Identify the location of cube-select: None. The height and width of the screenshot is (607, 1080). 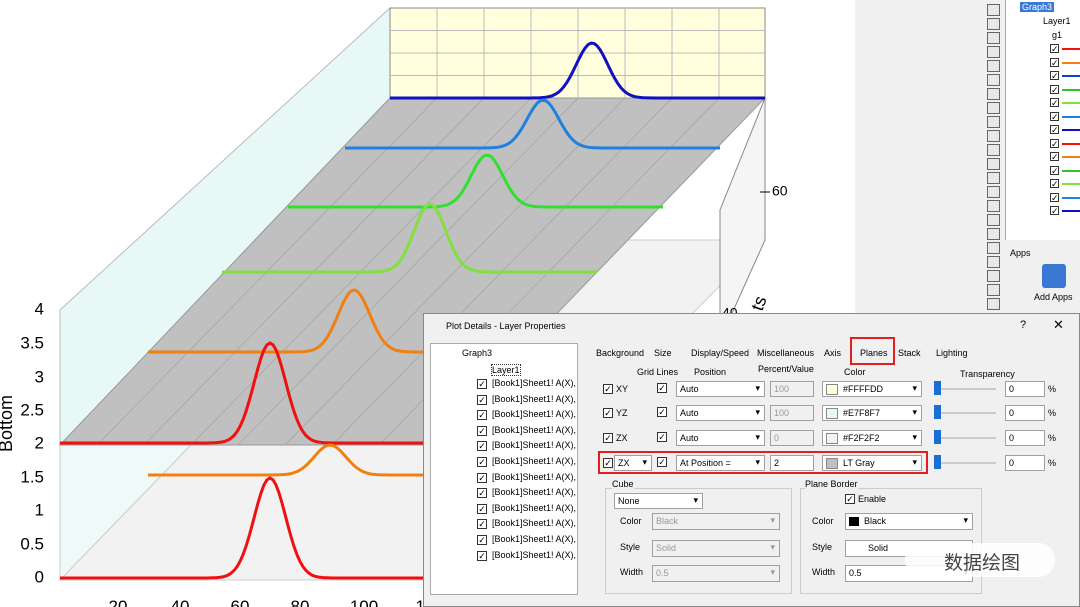
(658, 501).